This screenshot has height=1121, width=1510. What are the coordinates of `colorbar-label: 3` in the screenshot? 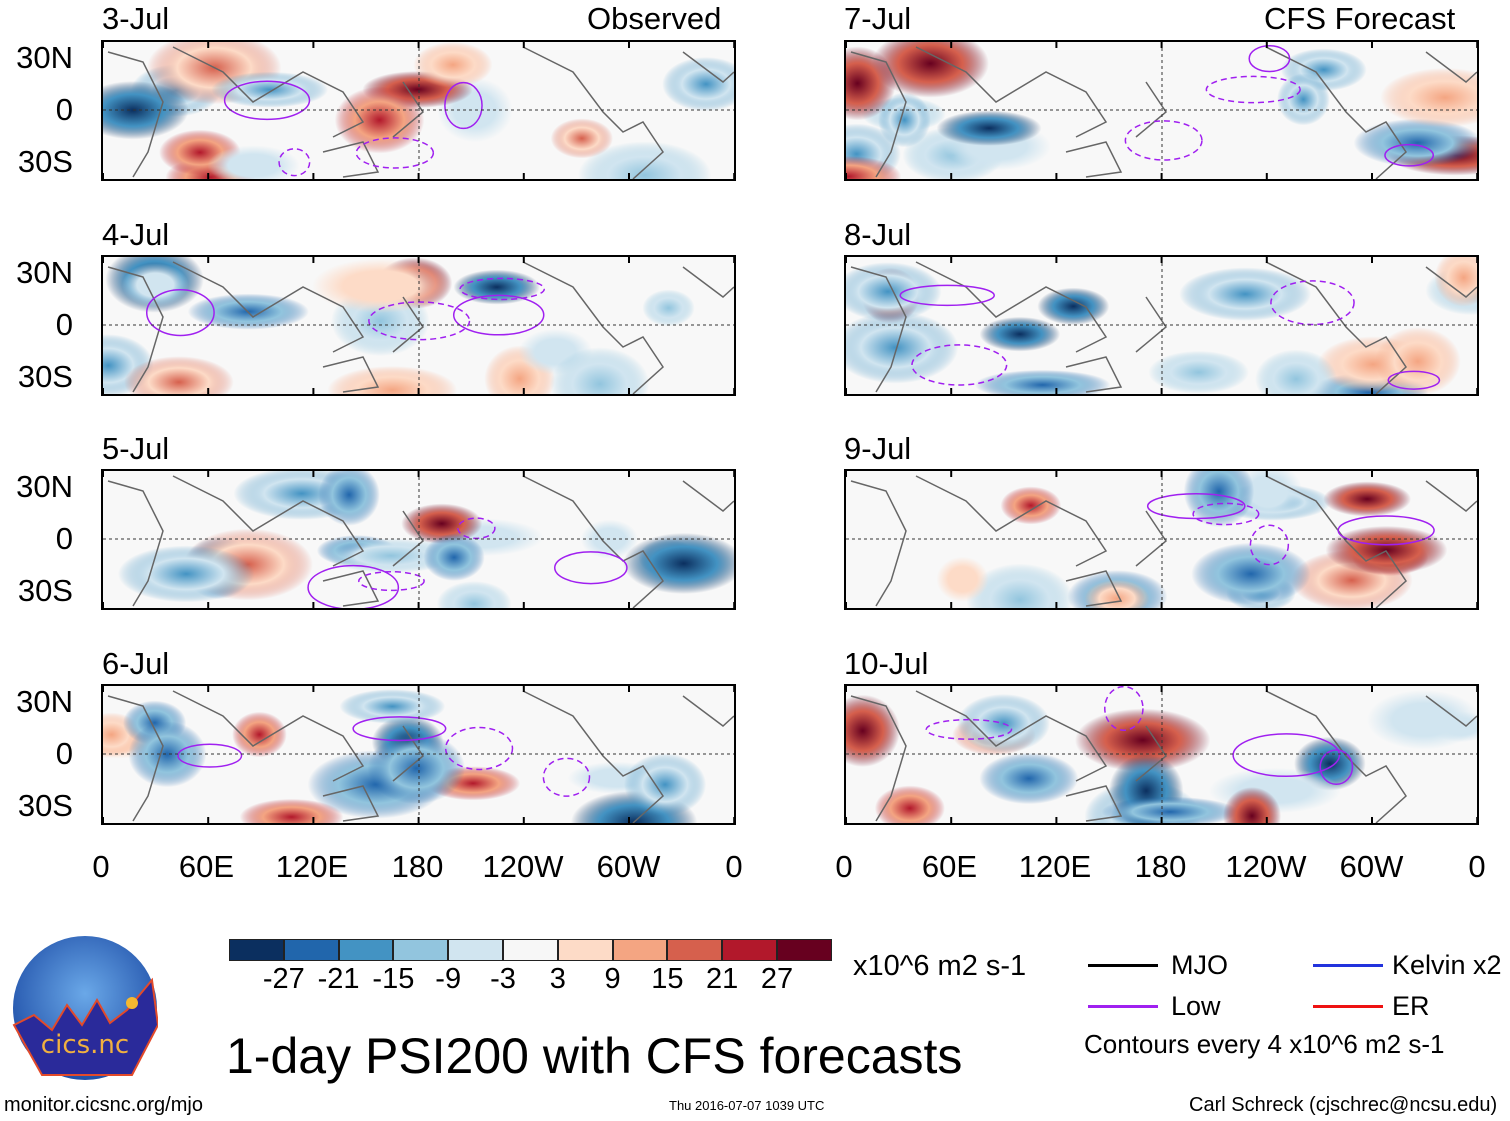 It's located at (557, 979).